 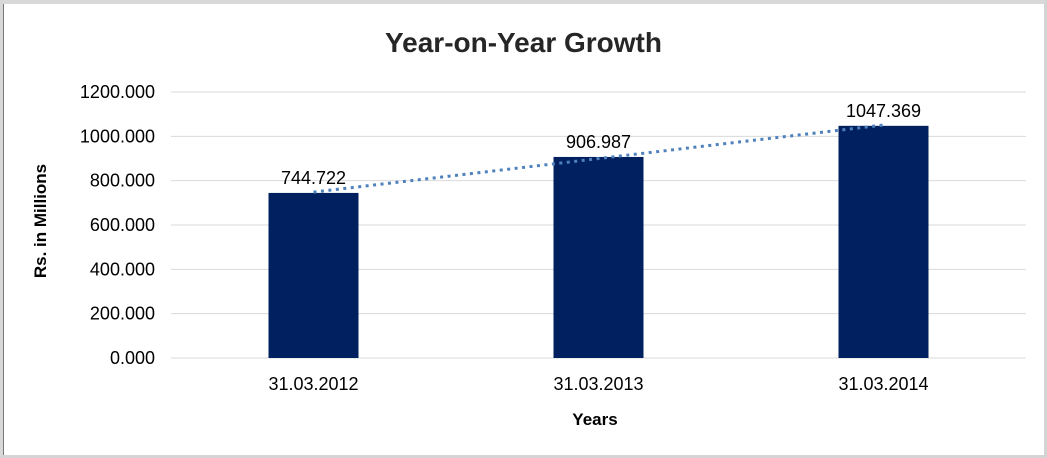 I want to click on frame-left-edge, so click(x=3, y=229).